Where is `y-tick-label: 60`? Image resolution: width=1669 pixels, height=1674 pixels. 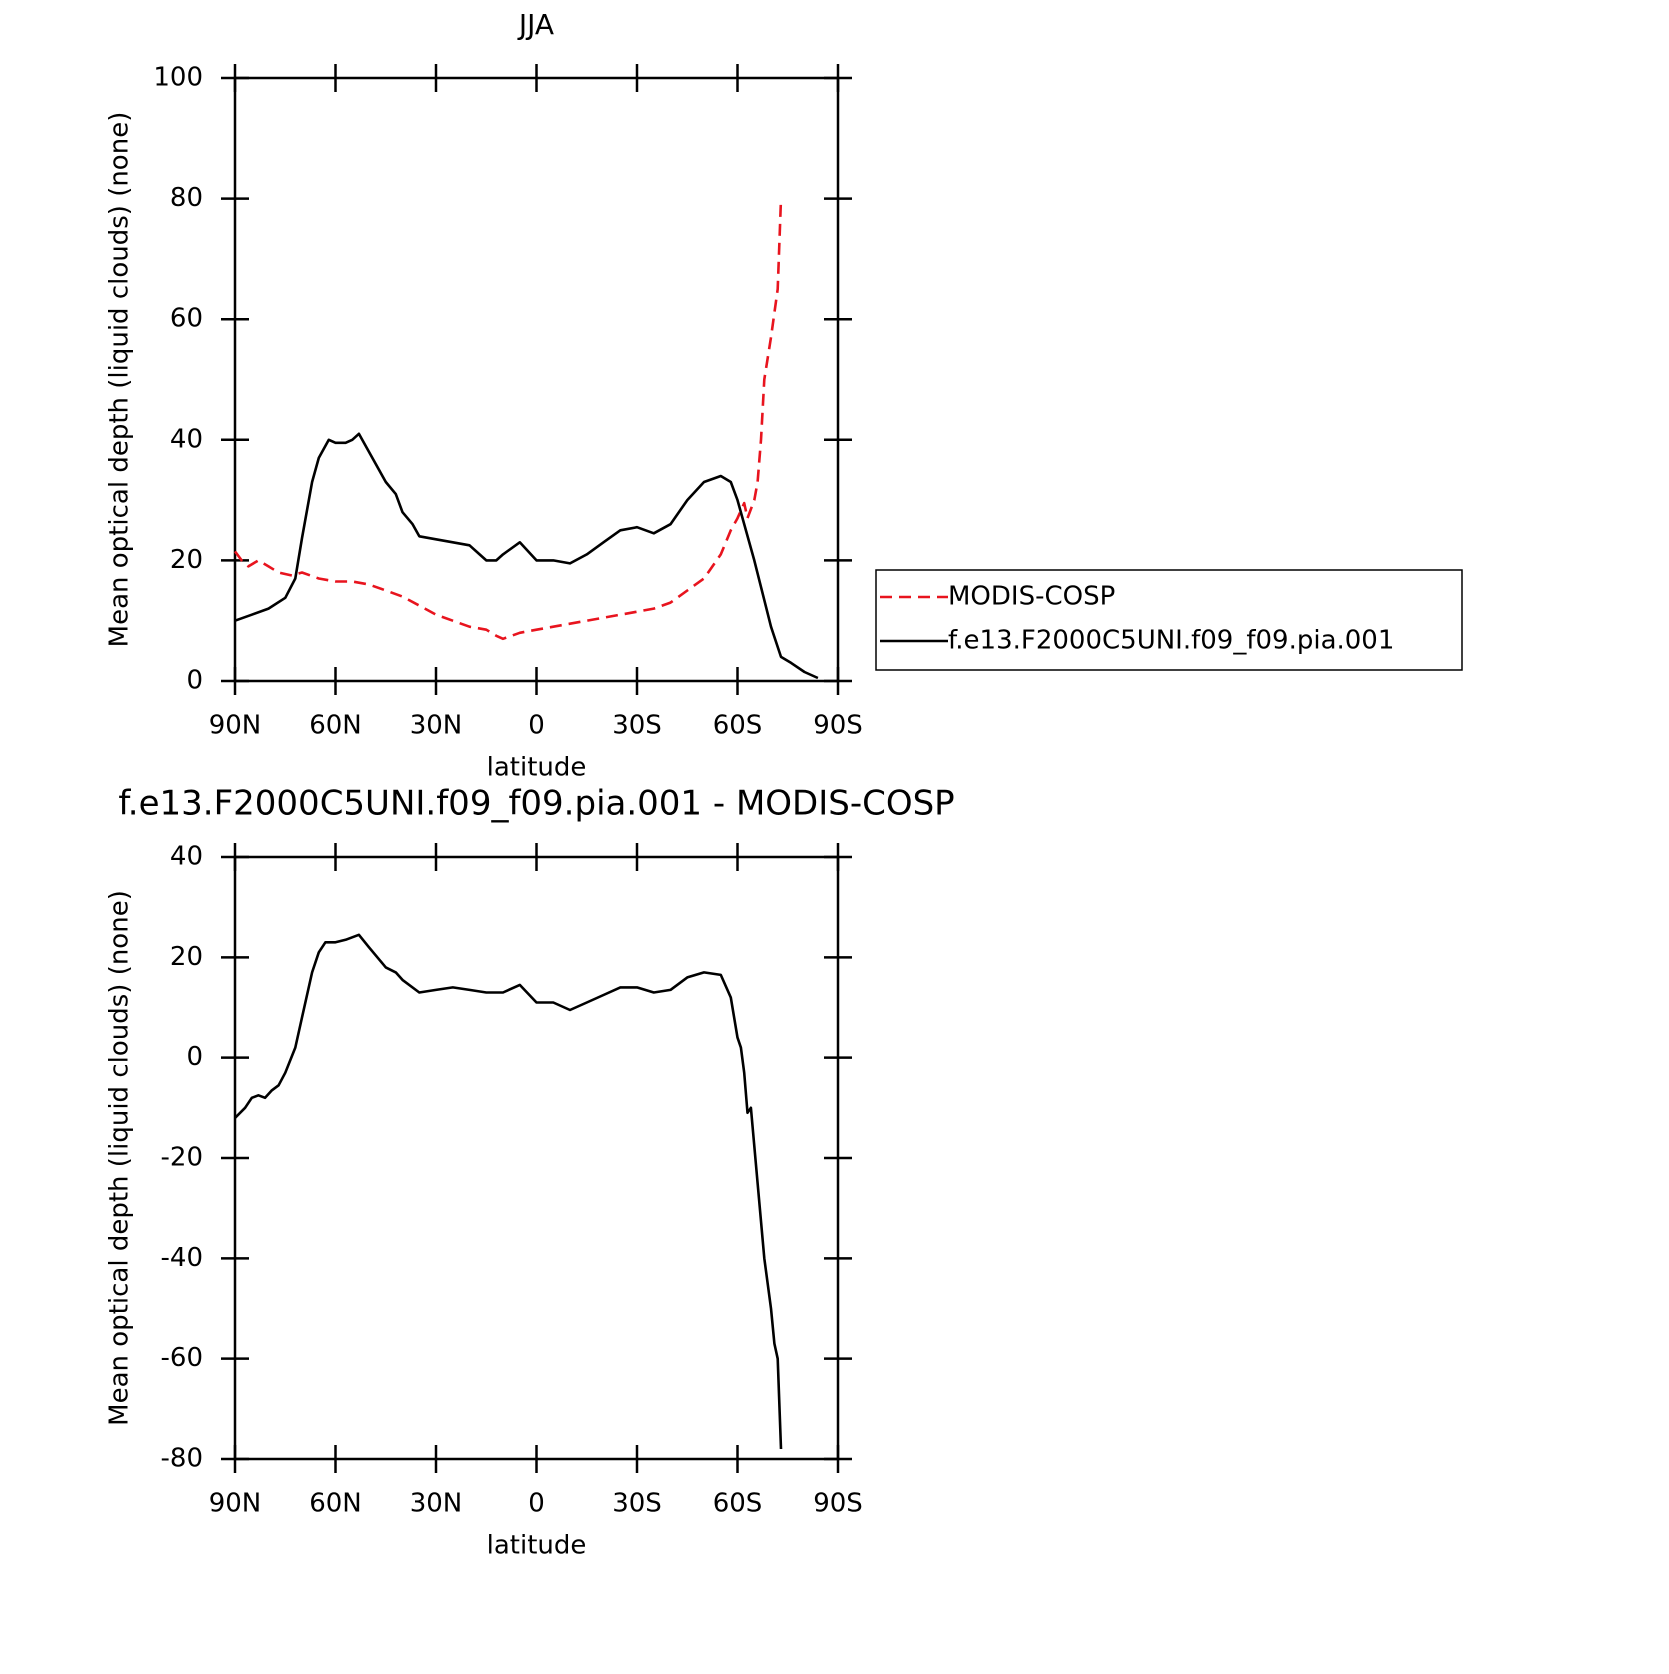 y-tick-label: 60 is located at coordinates (186, 319).